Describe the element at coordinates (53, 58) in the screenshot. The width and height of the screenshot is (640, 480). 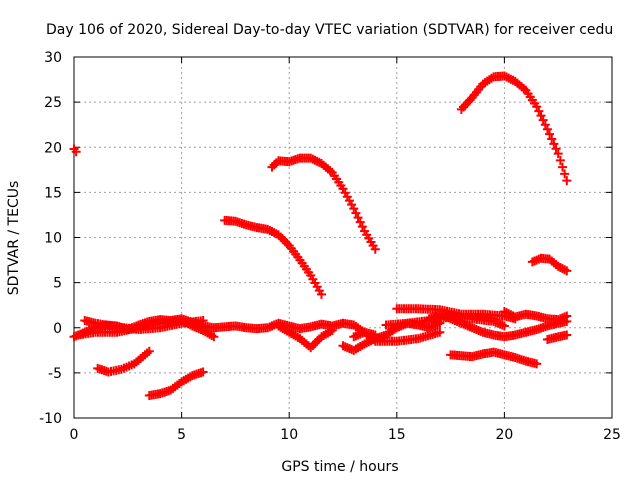
I see `y-tick-label: 30` at that location.